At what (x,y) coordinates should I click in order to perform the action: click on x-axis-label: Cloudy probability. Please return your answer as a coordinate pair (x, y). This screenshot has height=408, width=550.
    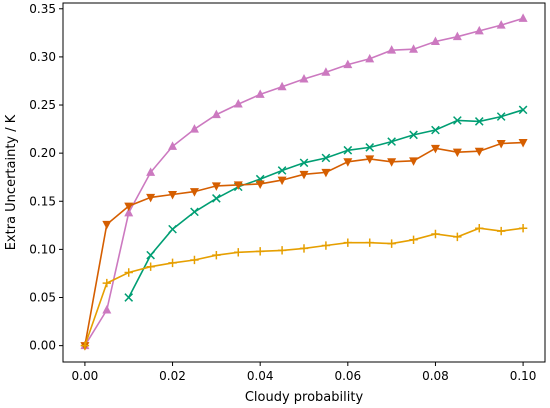
    Looking at the image, I should click on (304, 397).